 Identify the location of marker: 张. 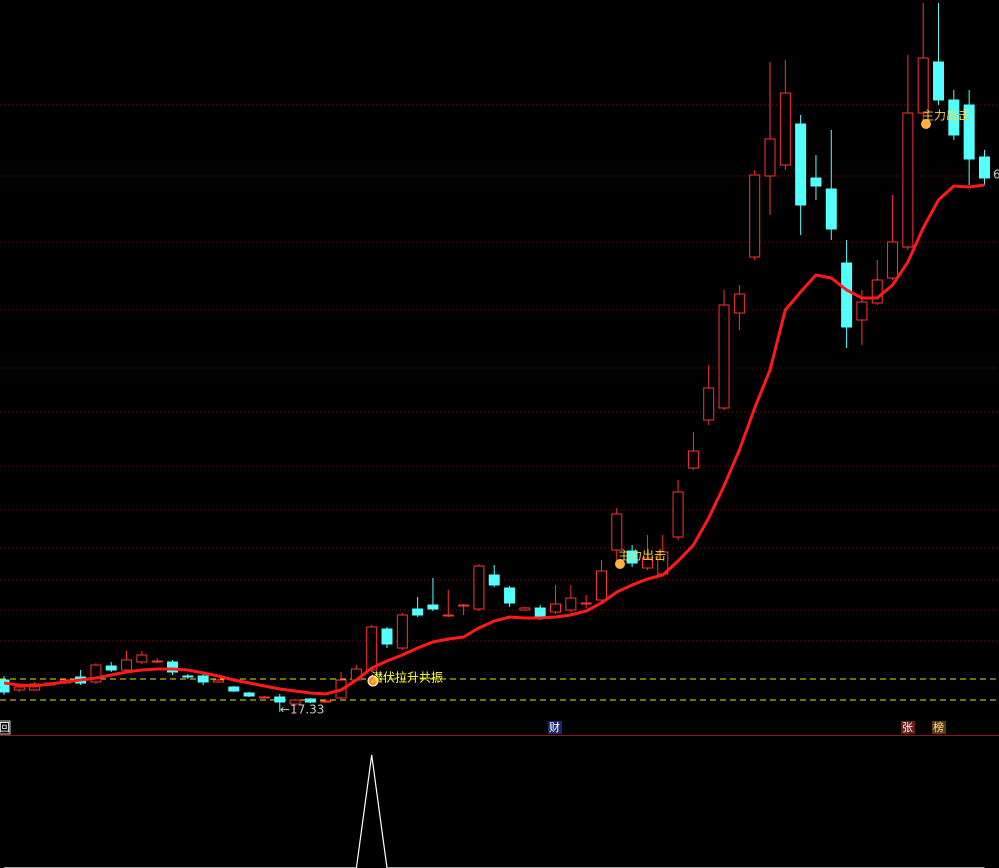
(907, 727).